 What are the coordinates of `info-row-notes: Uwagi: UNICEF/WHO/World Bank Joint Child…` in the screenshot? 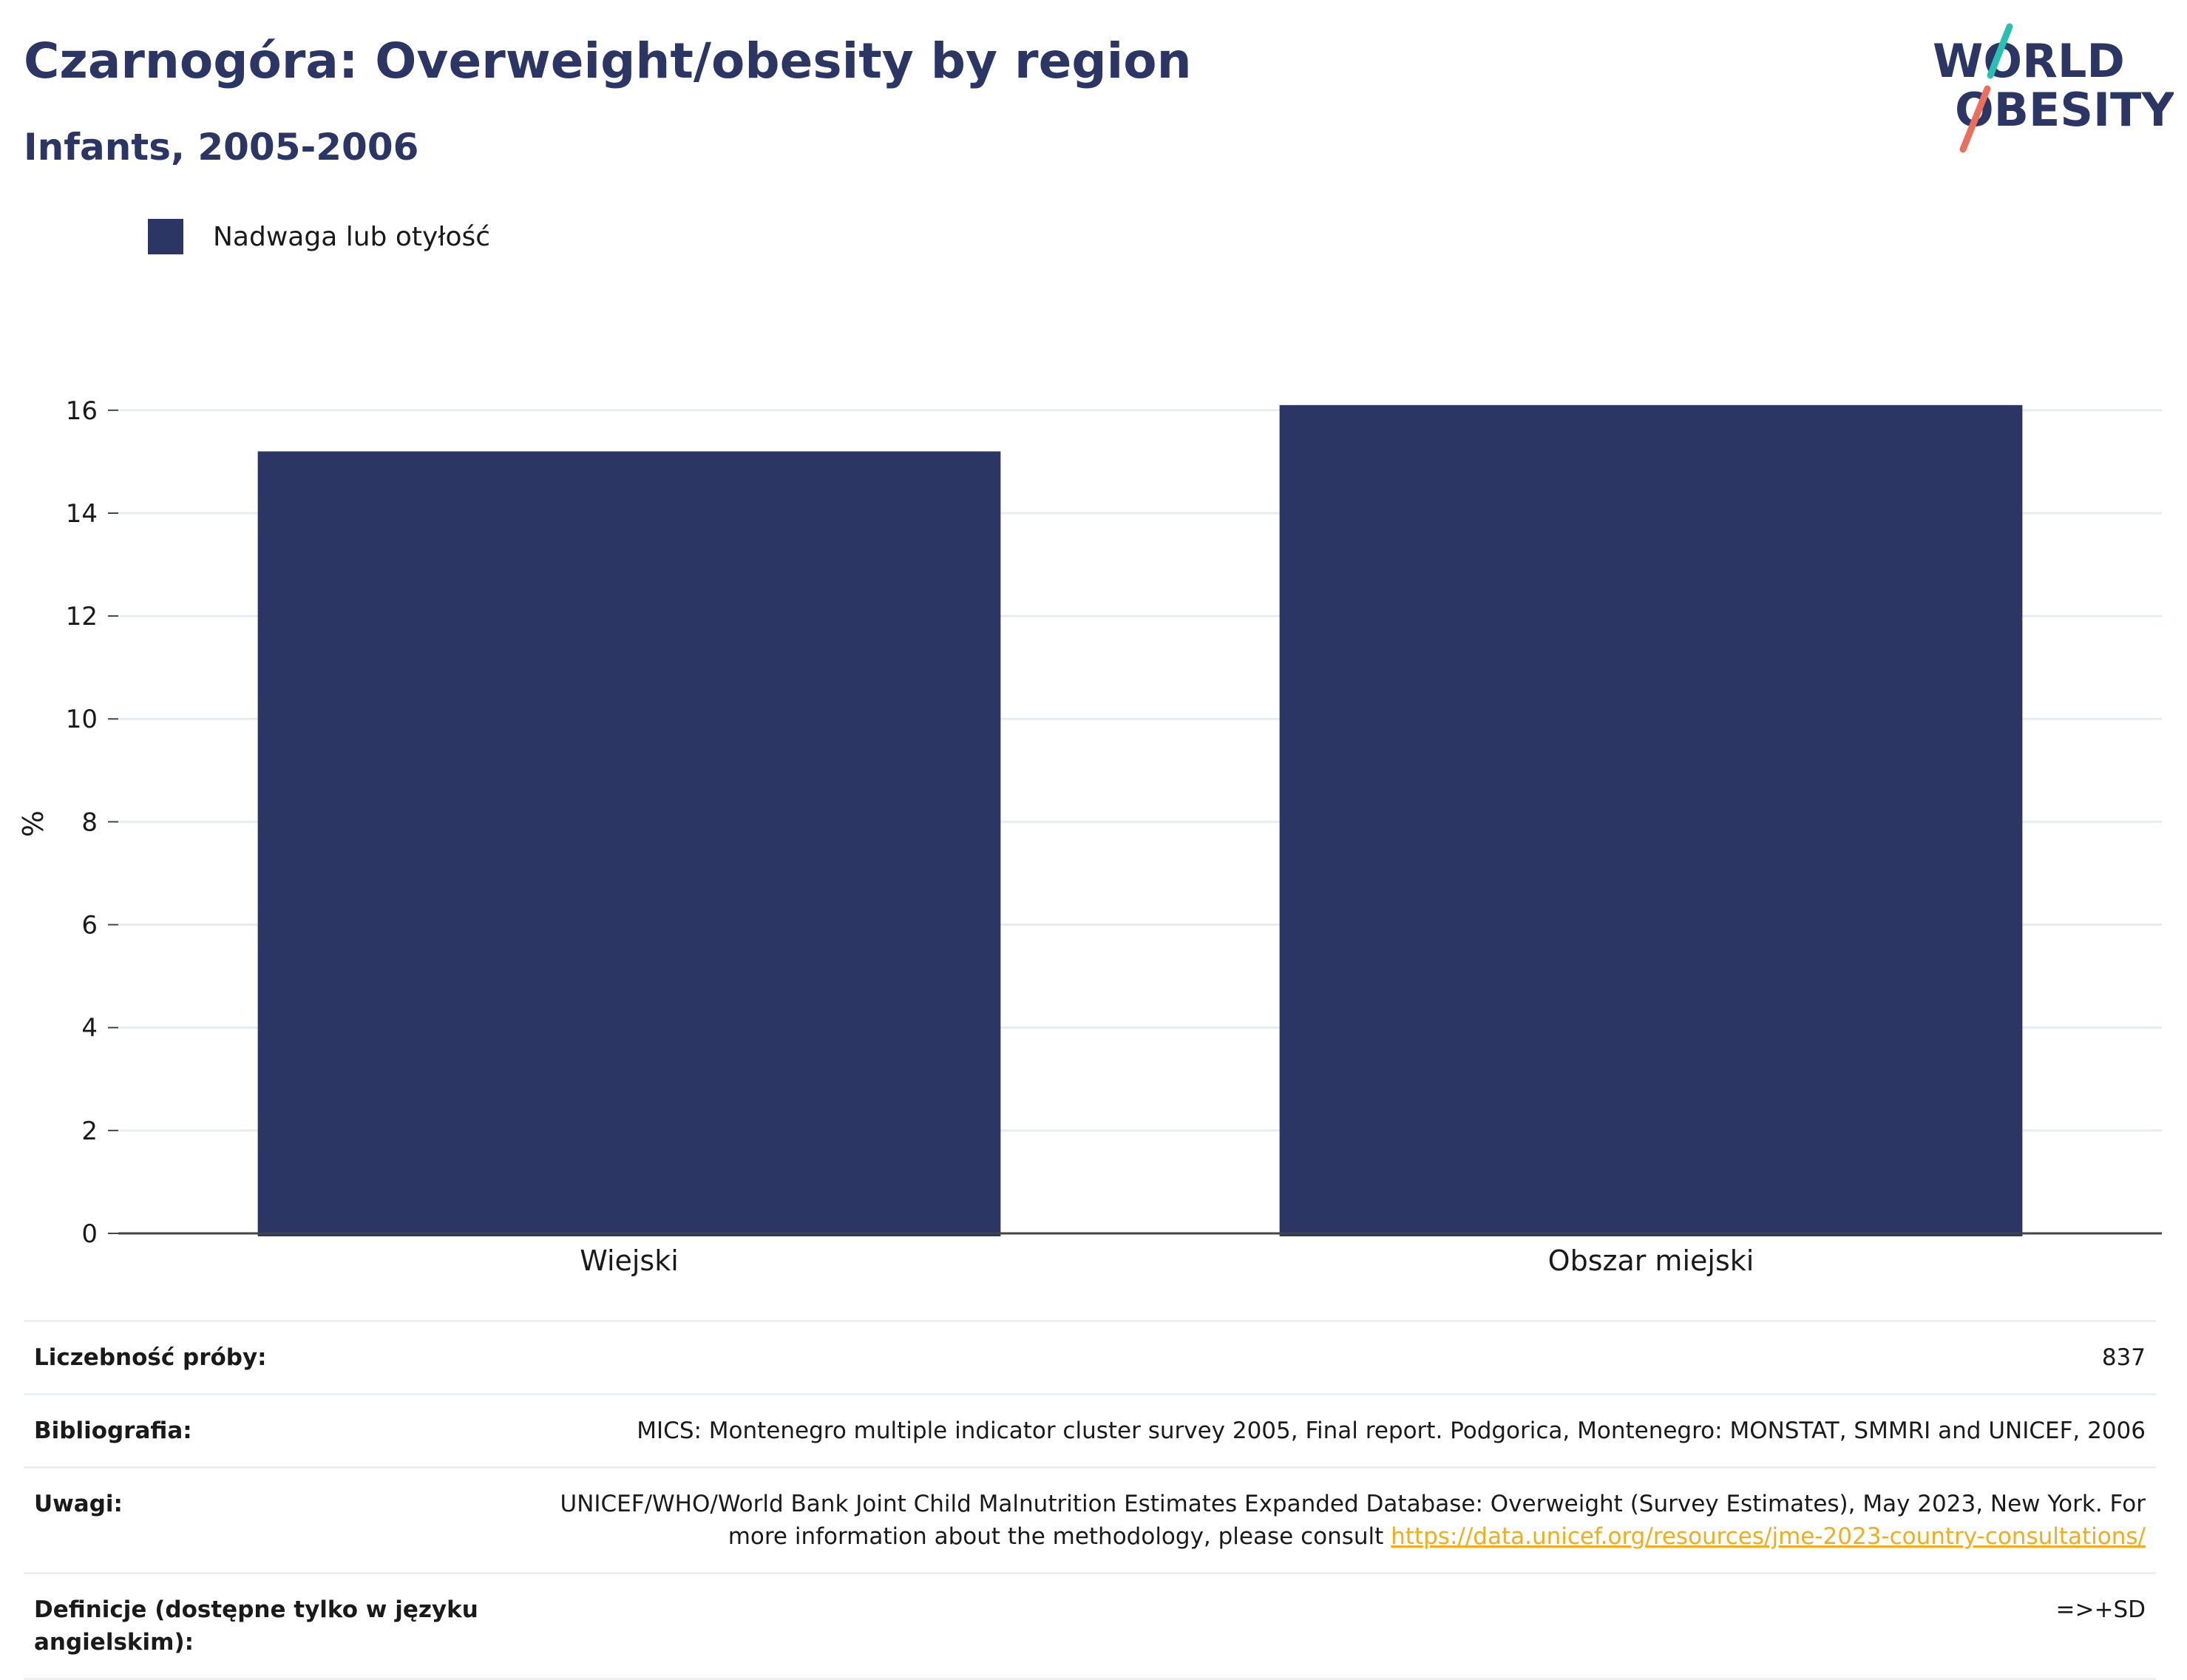 It's located at (1090, 1519).